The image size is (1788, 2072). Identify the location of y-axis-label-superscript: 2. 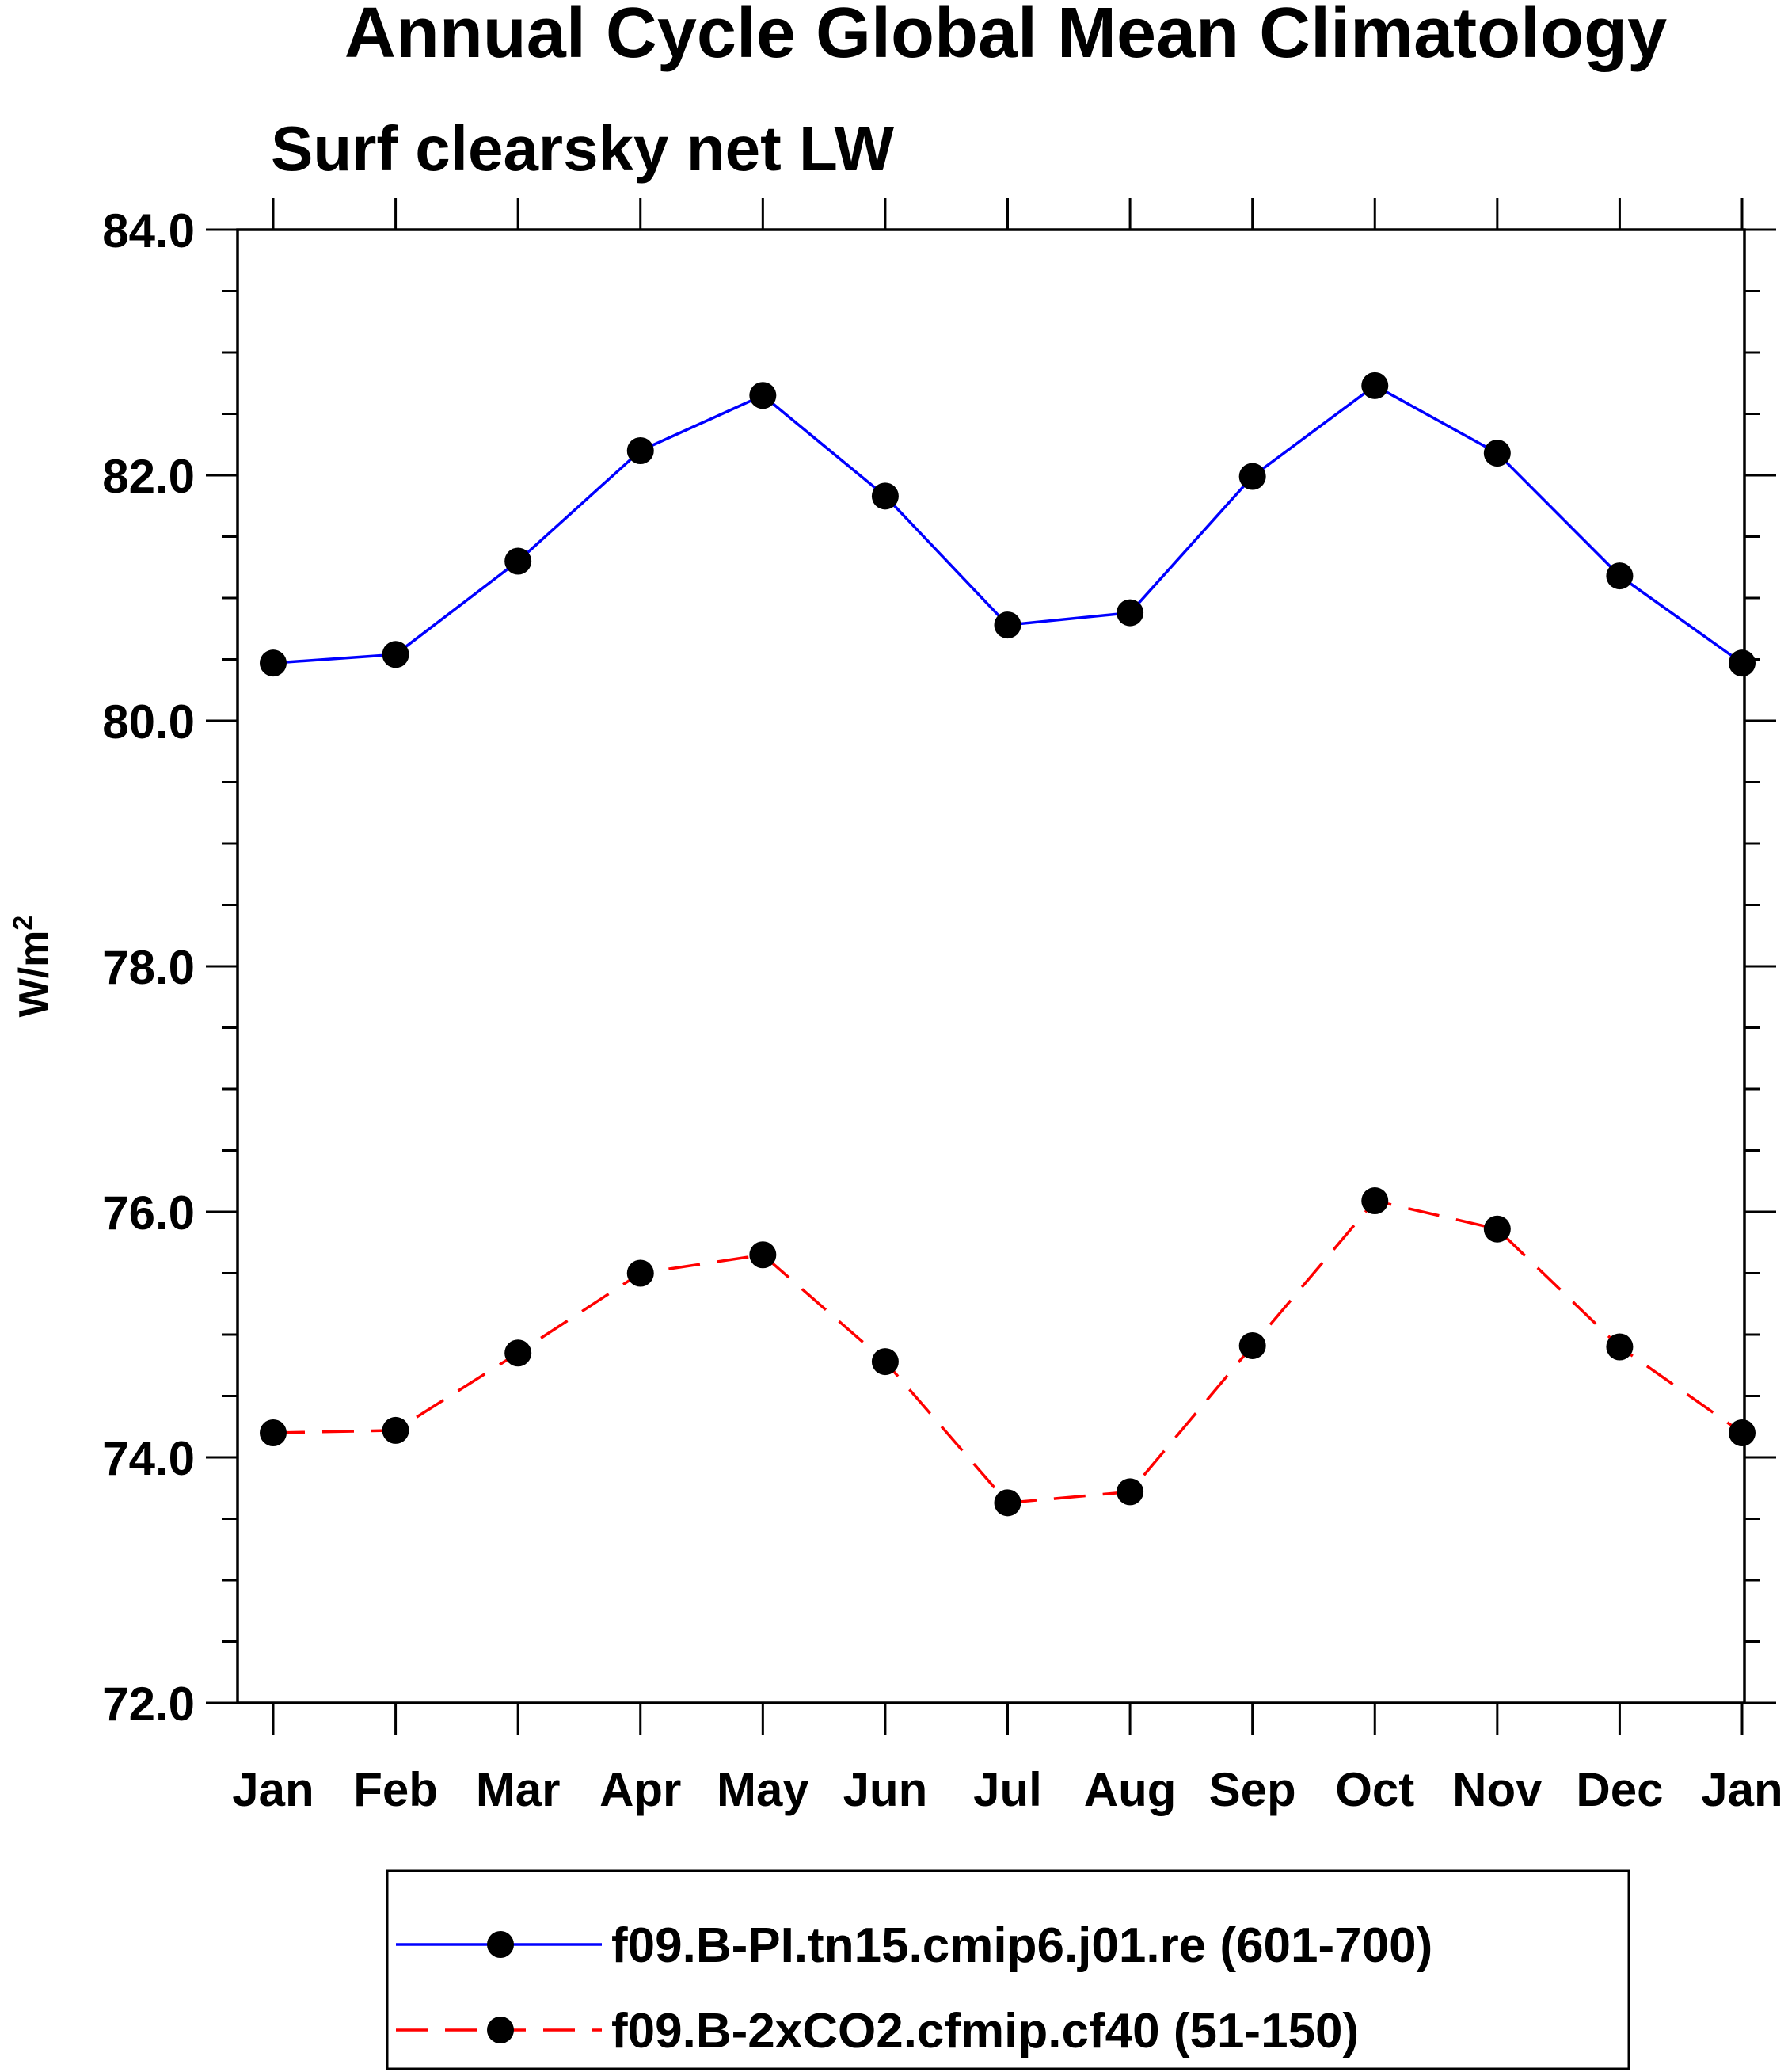
(23, 923).